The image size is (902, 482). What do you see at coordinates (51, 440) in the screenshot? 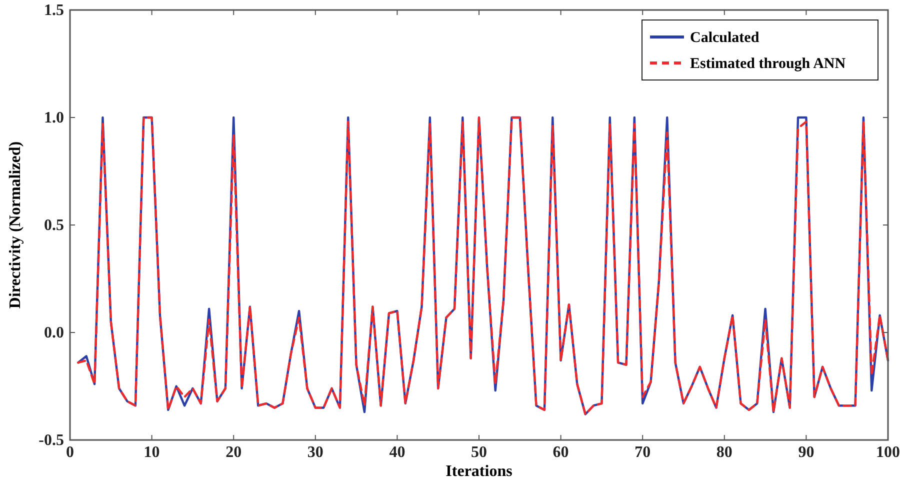
I see `y-tick-label: -0.5` at bounding box center [51, 440].